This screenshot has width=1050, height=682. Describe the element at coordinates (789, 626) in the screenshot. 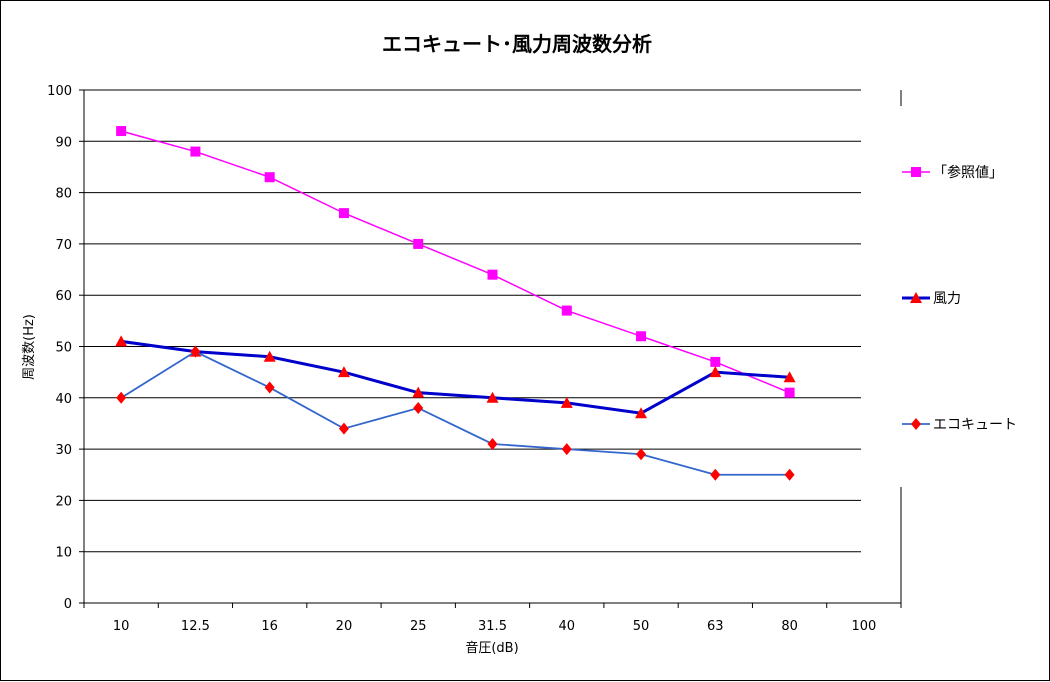

I see `x-tick-label: 80` at that location.